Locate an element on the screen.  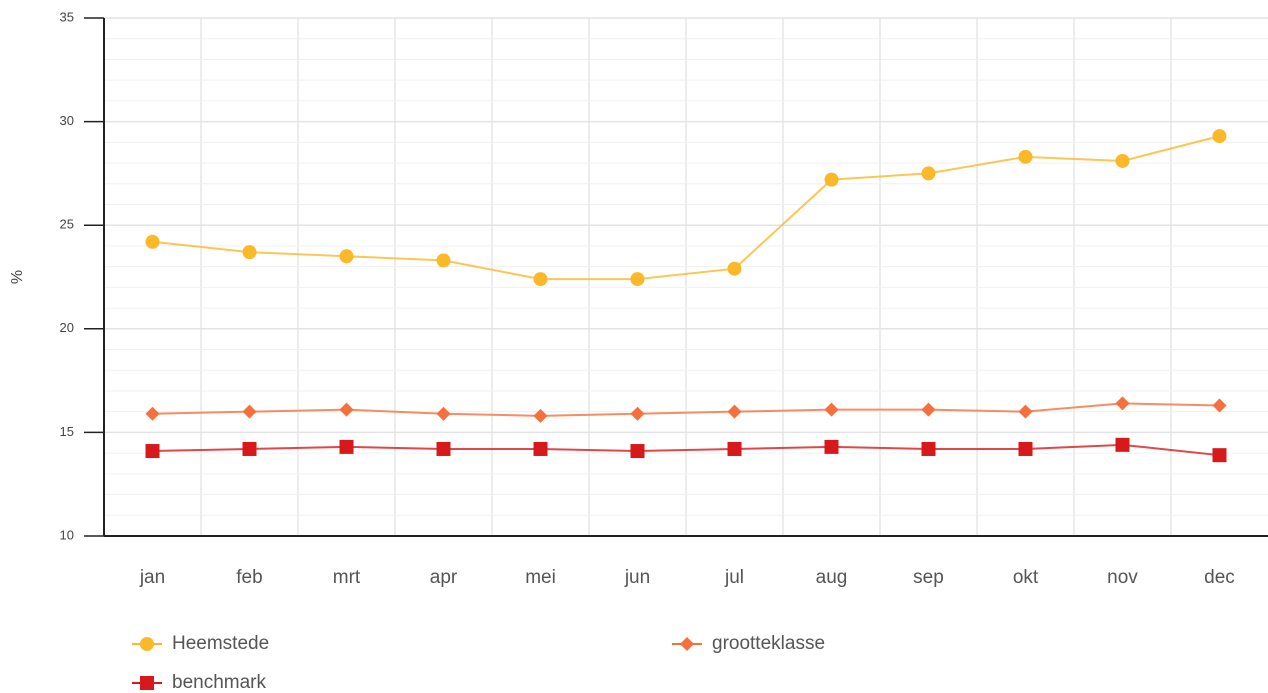
x-tick-label: mei is located at coordinates (540, 577).